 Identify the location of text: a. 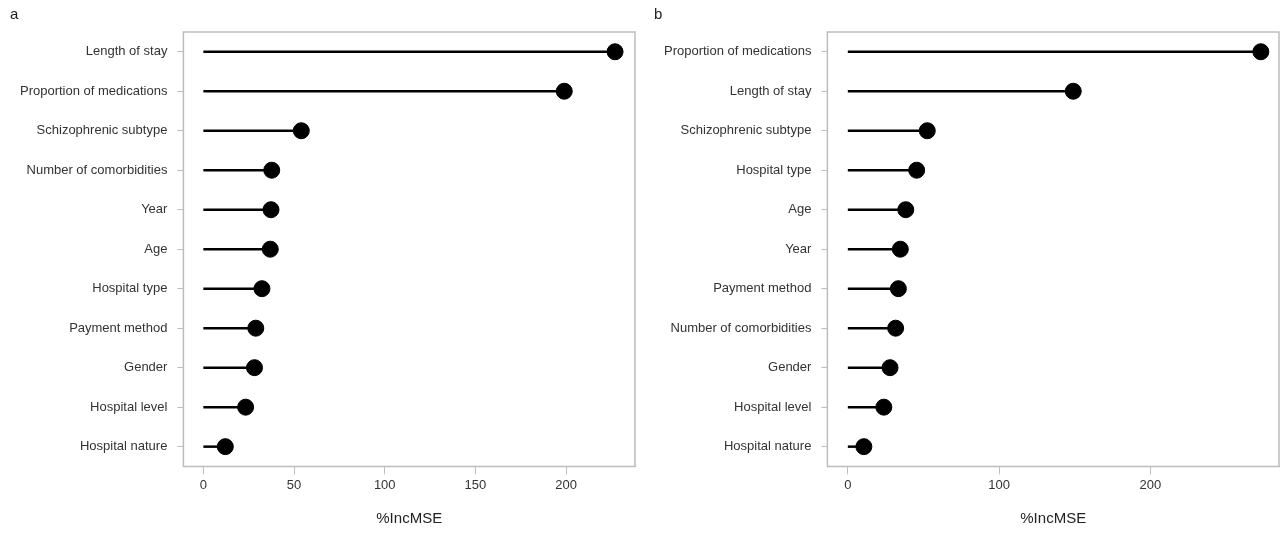
(14, 14).